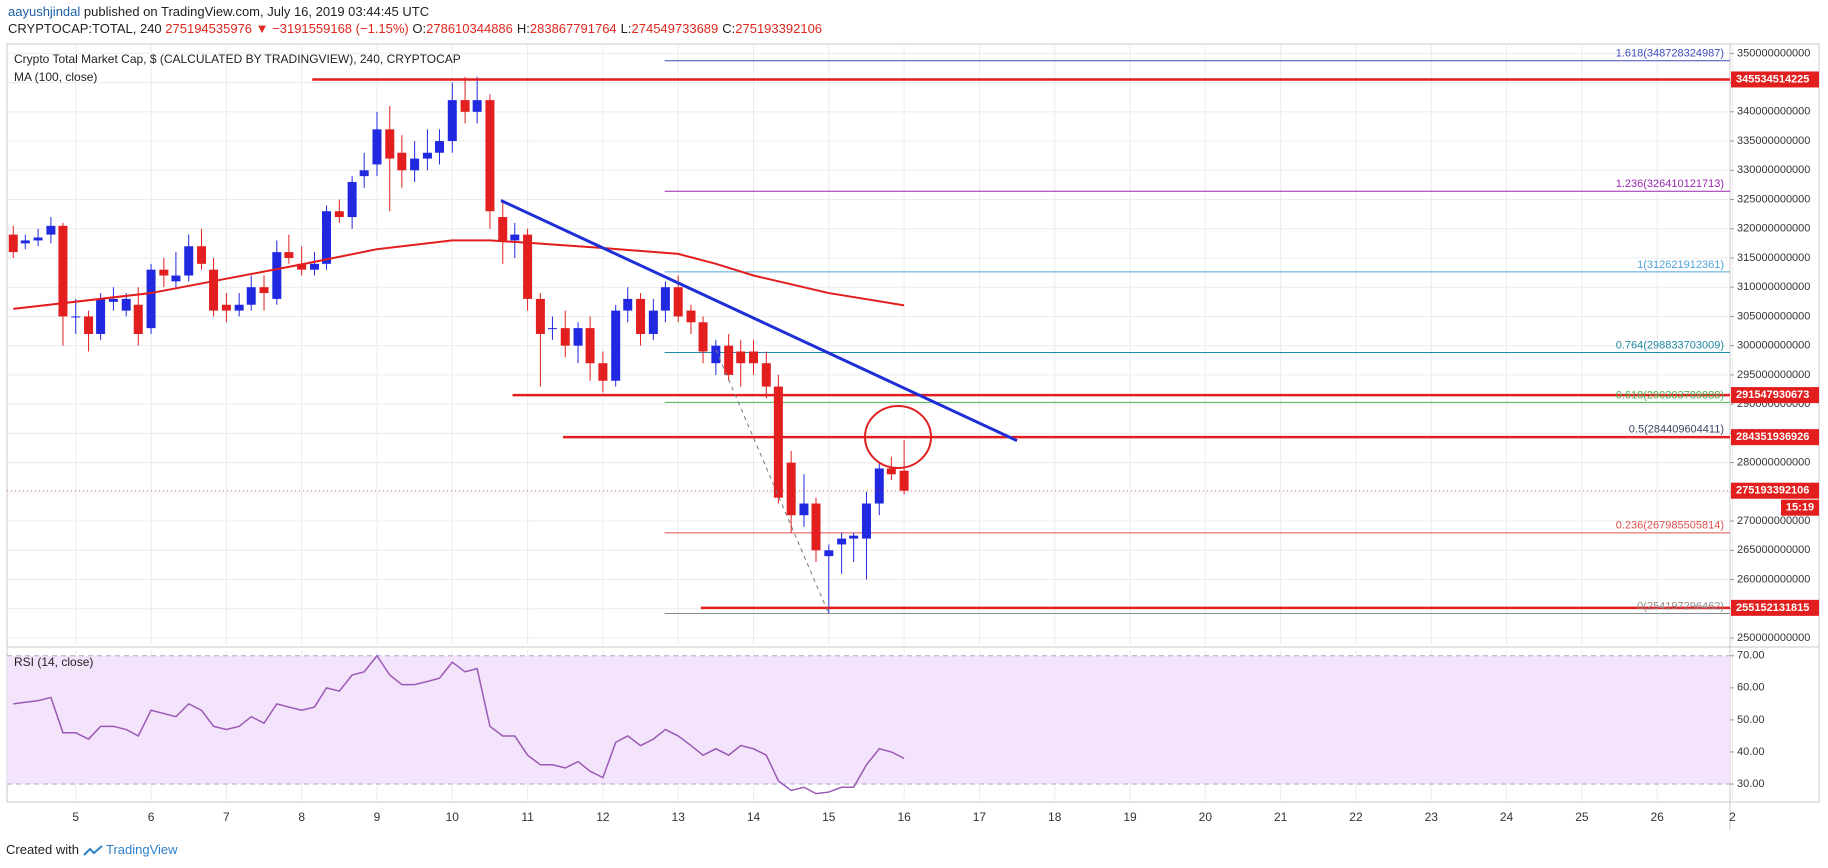 The image size is (1828, 868). I want to click on author: aayushjindal, so click(44, 11).